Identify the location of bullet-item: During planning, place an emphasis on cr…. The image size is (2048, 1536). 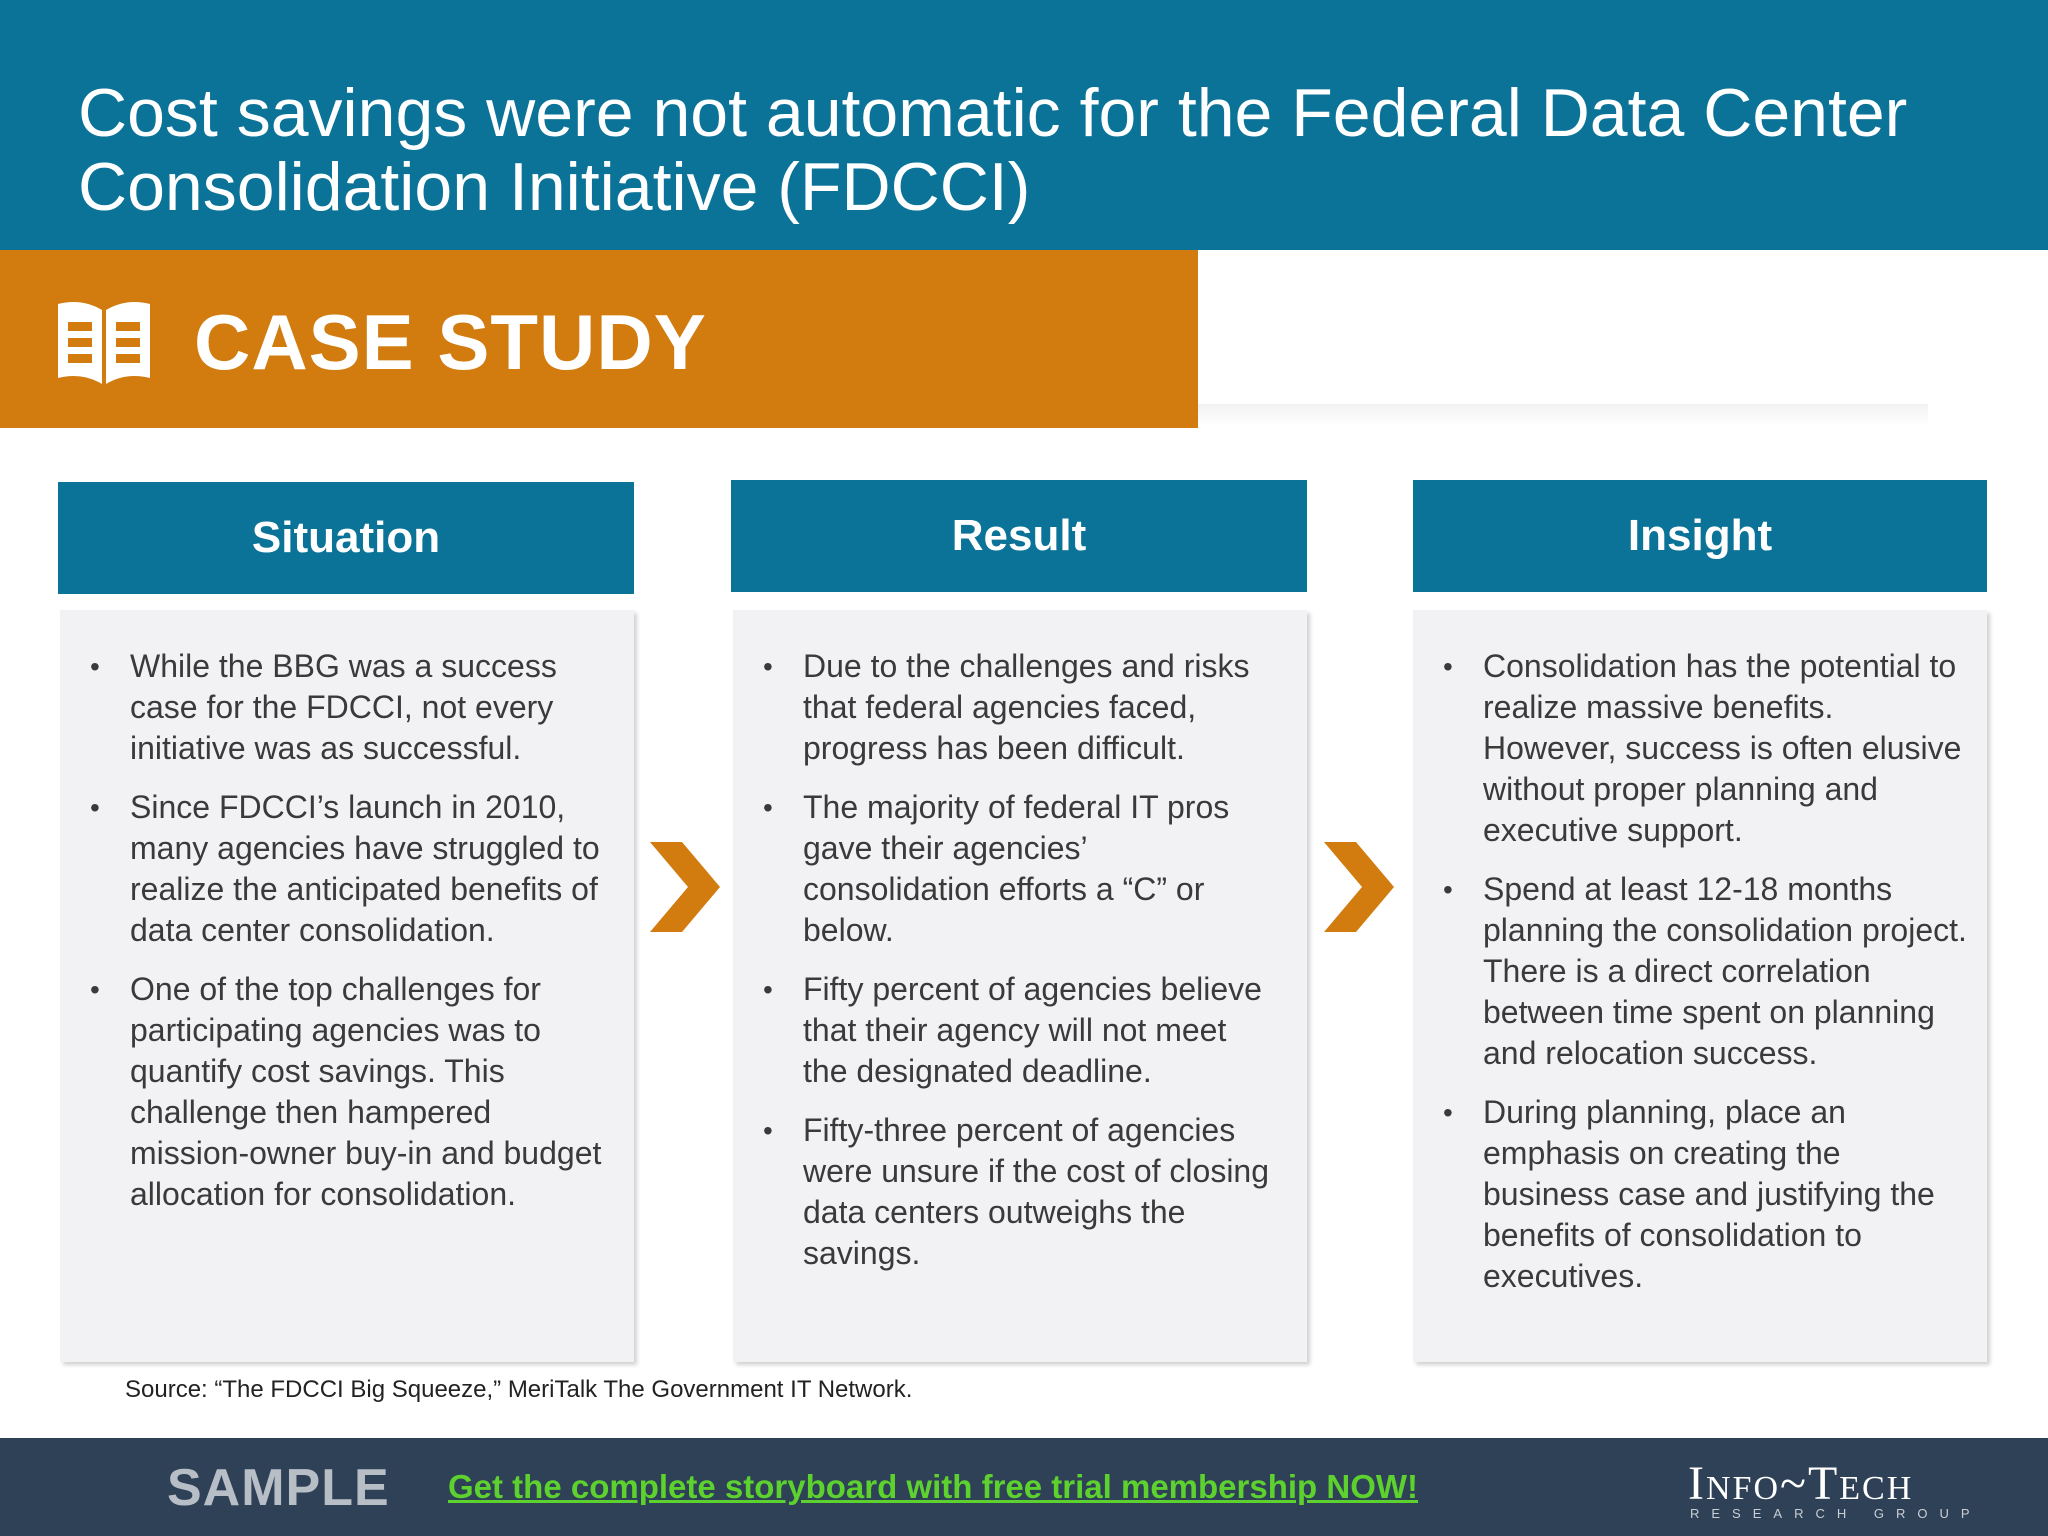
(1690, 1194).